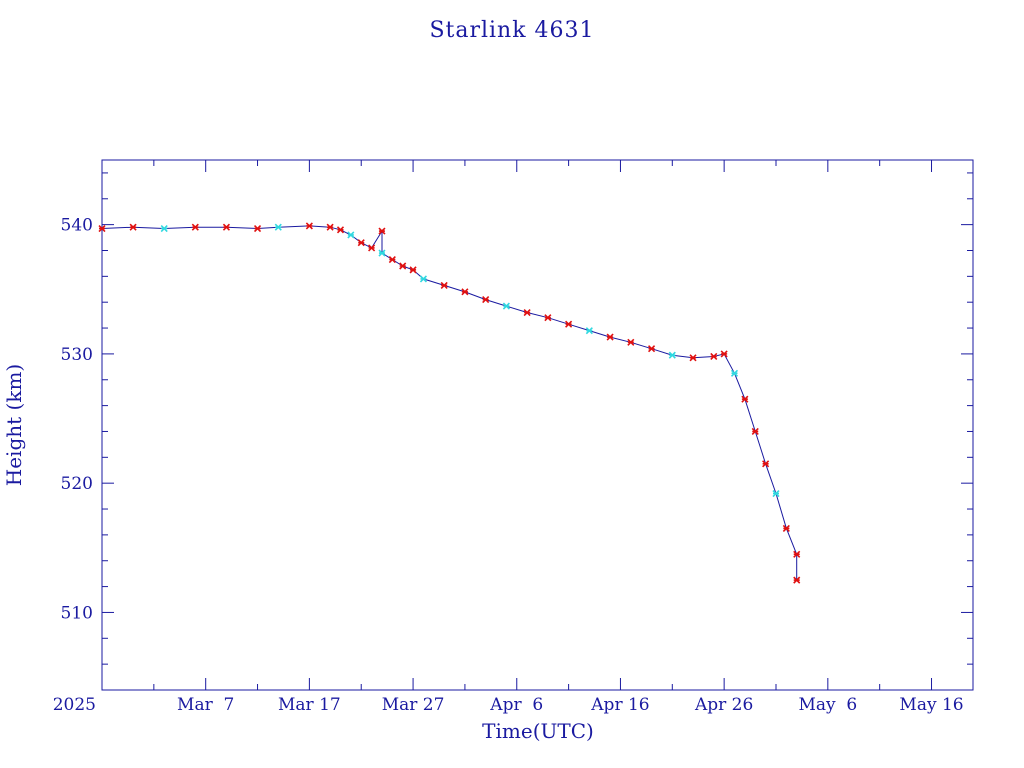  I want to click on x-tick-label: Mar 7, so click(205, 705).